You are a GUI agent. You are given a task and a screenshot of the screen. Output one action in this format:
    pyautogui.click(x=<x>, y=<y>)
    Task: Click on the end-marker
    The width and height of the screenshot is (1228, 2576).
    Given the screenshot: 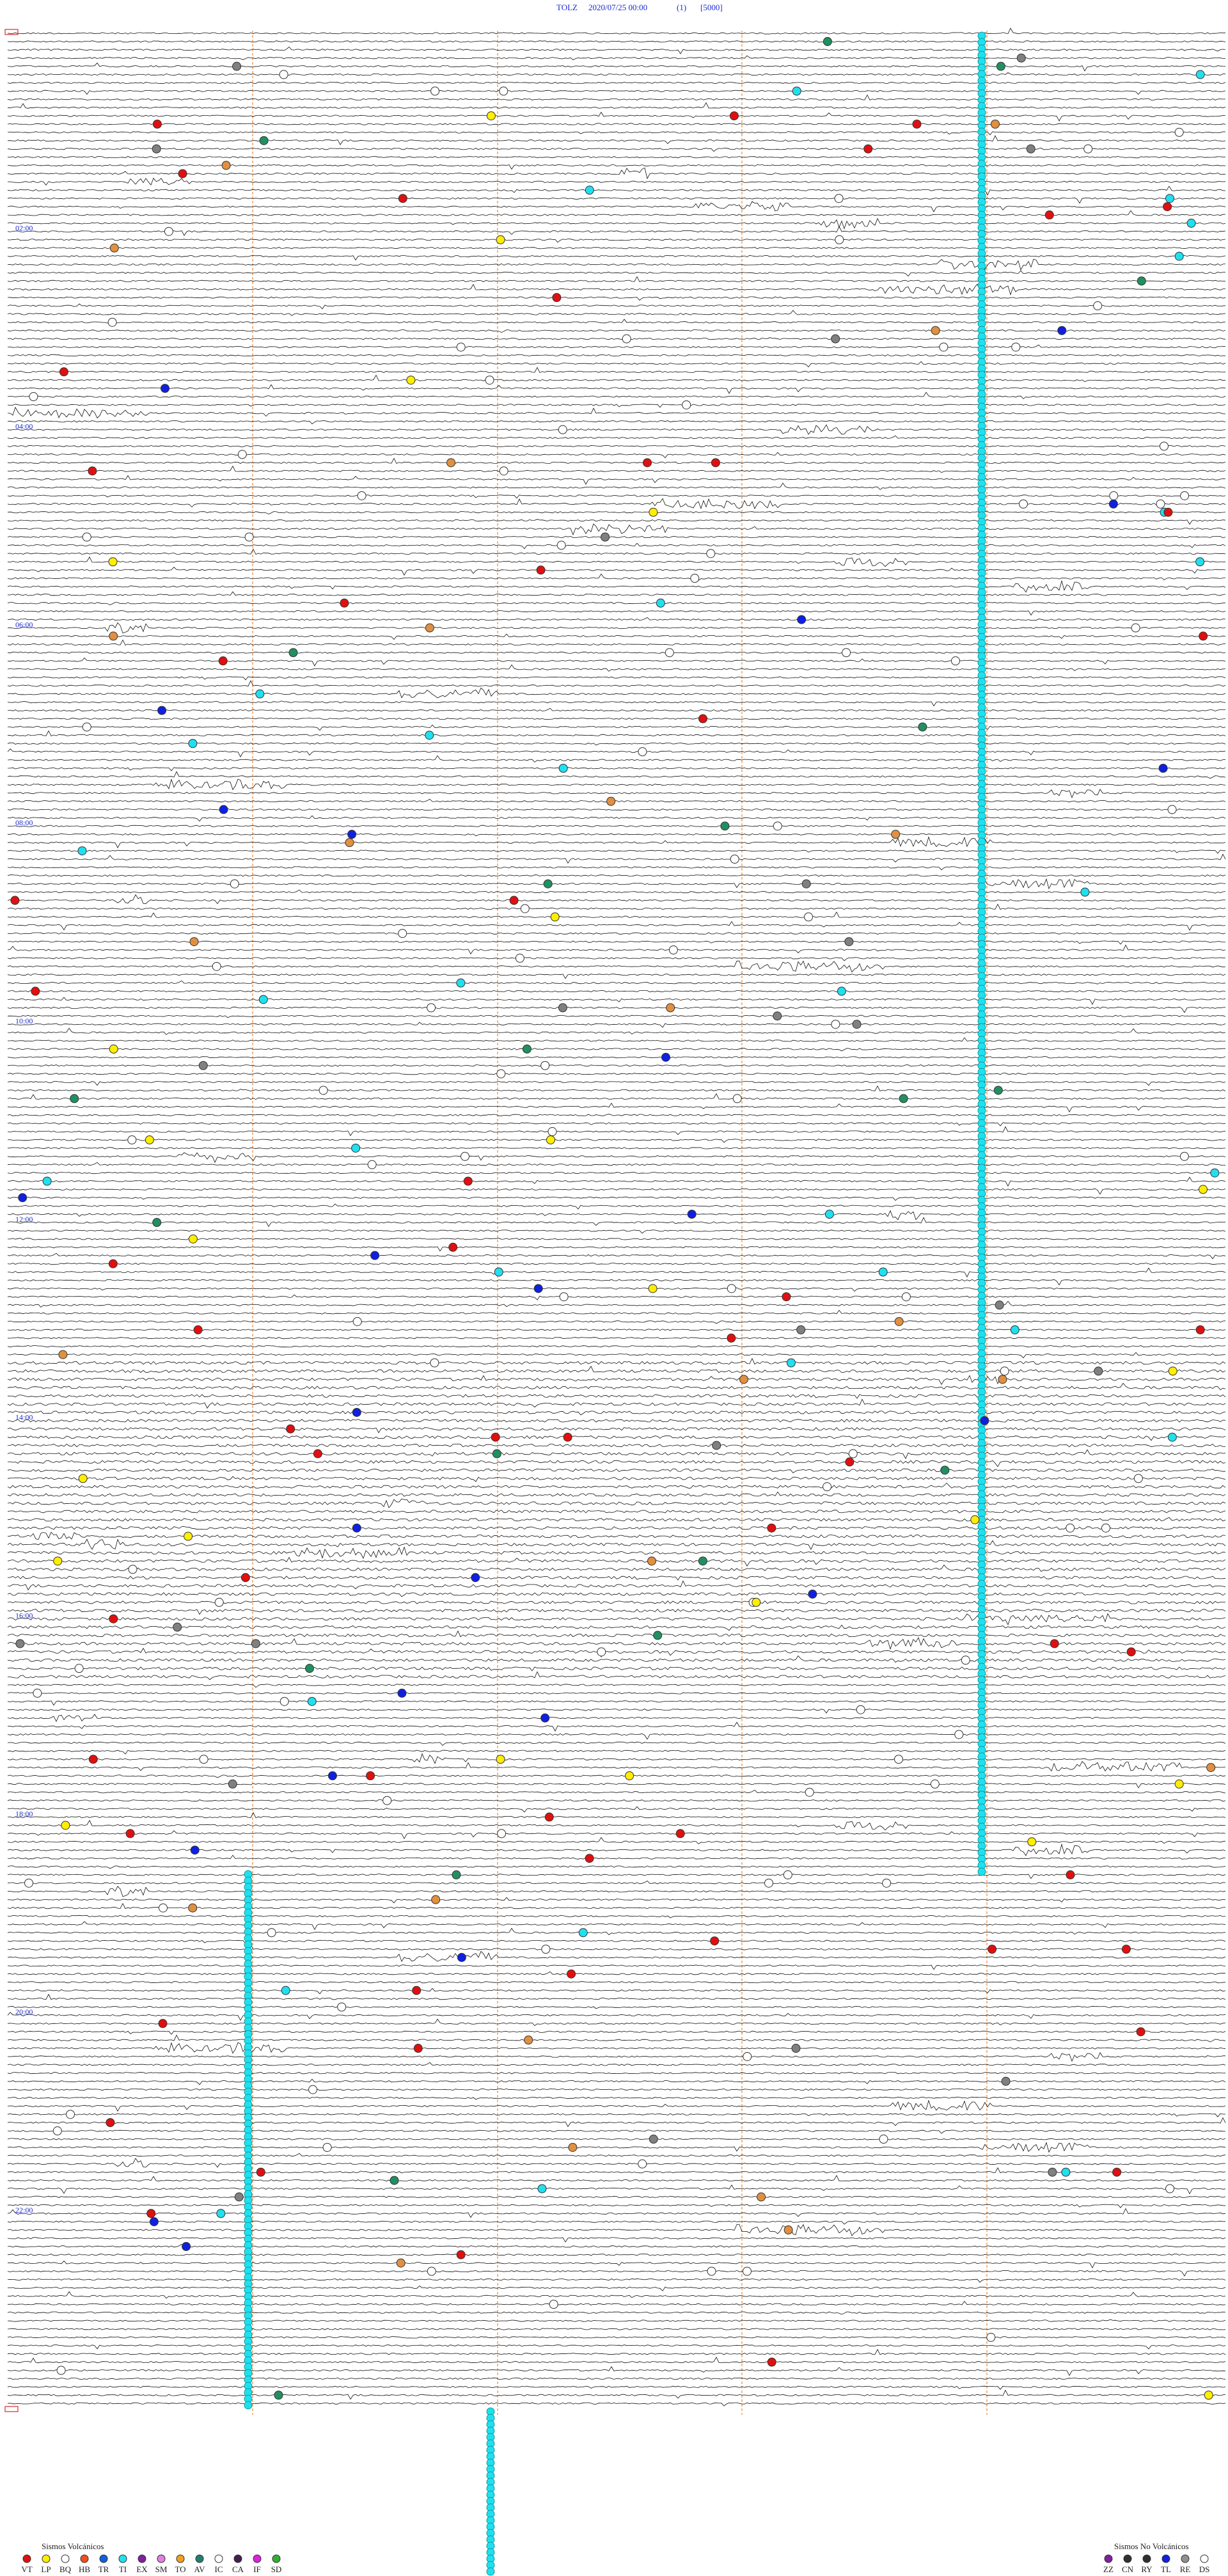 What is the action you would take?
    pyautogui.click(x=11, y=2409)
    